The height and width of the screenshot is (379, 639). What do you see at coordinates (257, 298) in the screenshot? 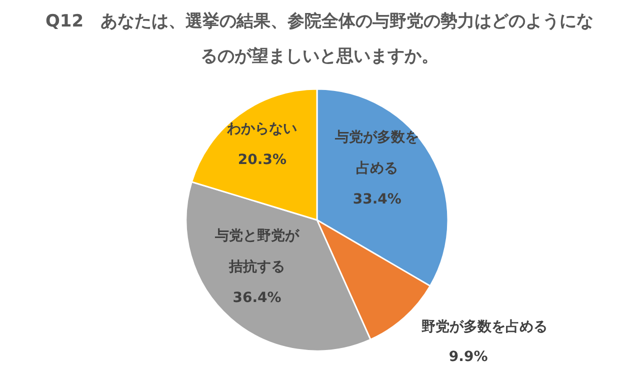
I see `data-label: 36.4%` at bounding box center [257, 298].